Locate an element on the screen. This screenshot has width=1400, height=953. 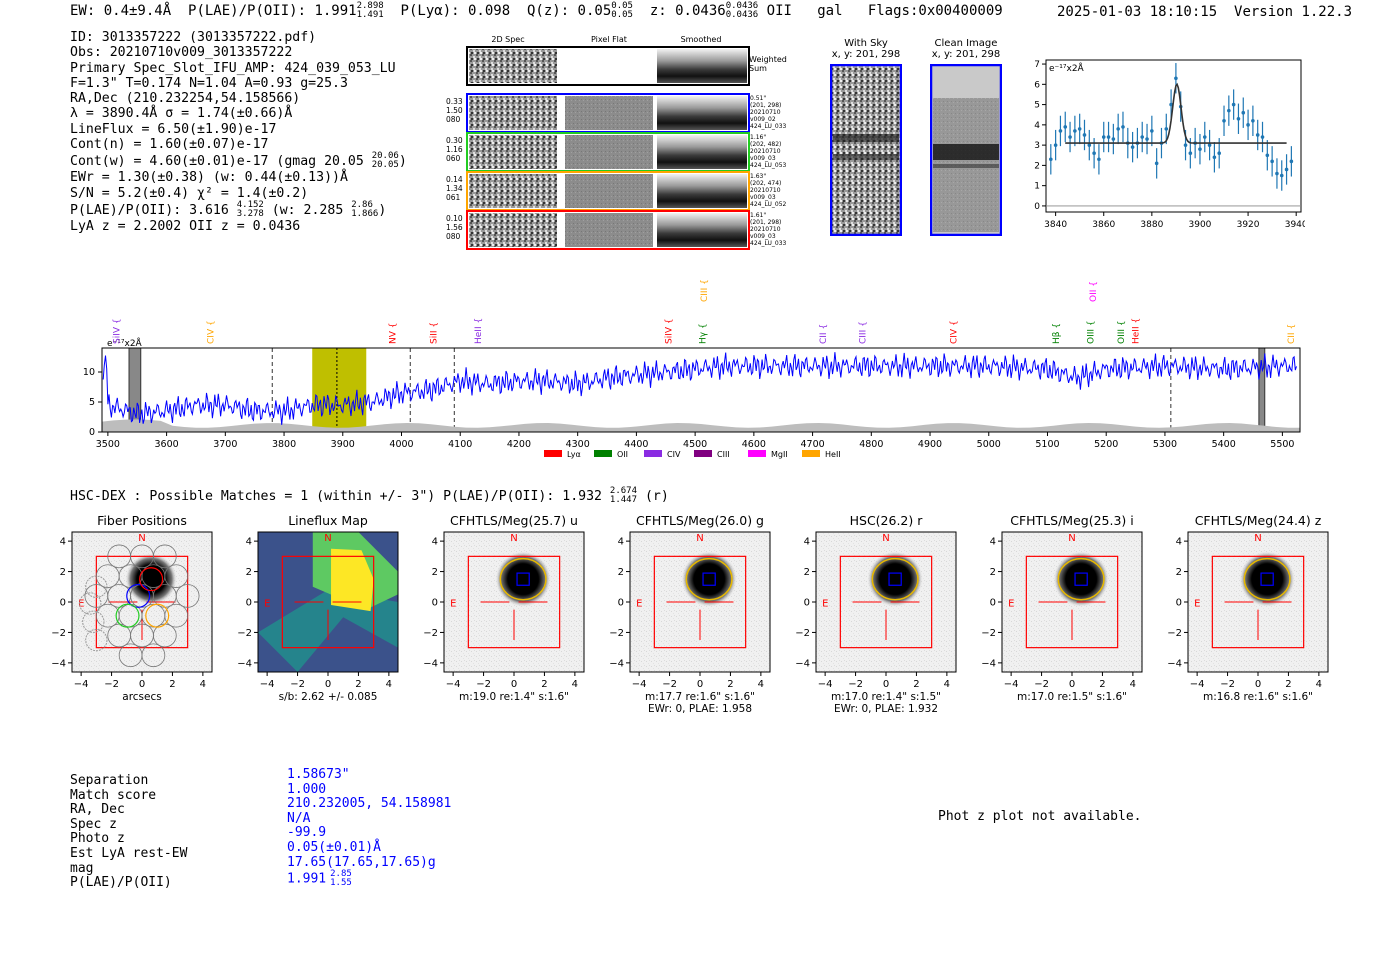
image-xtick-label: 0 is located at coordinates (514, 684).